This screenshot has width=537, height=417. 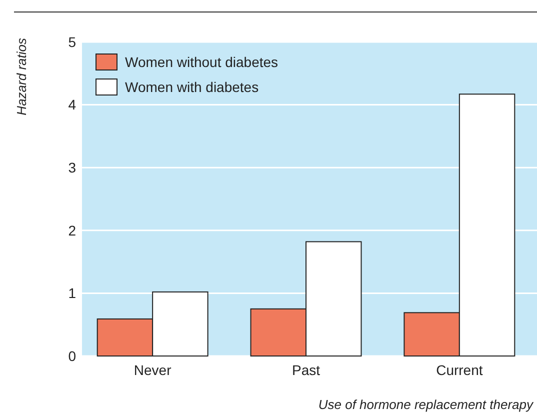 I want to click on y-tick-label: 0, so click(x=72, y=356).